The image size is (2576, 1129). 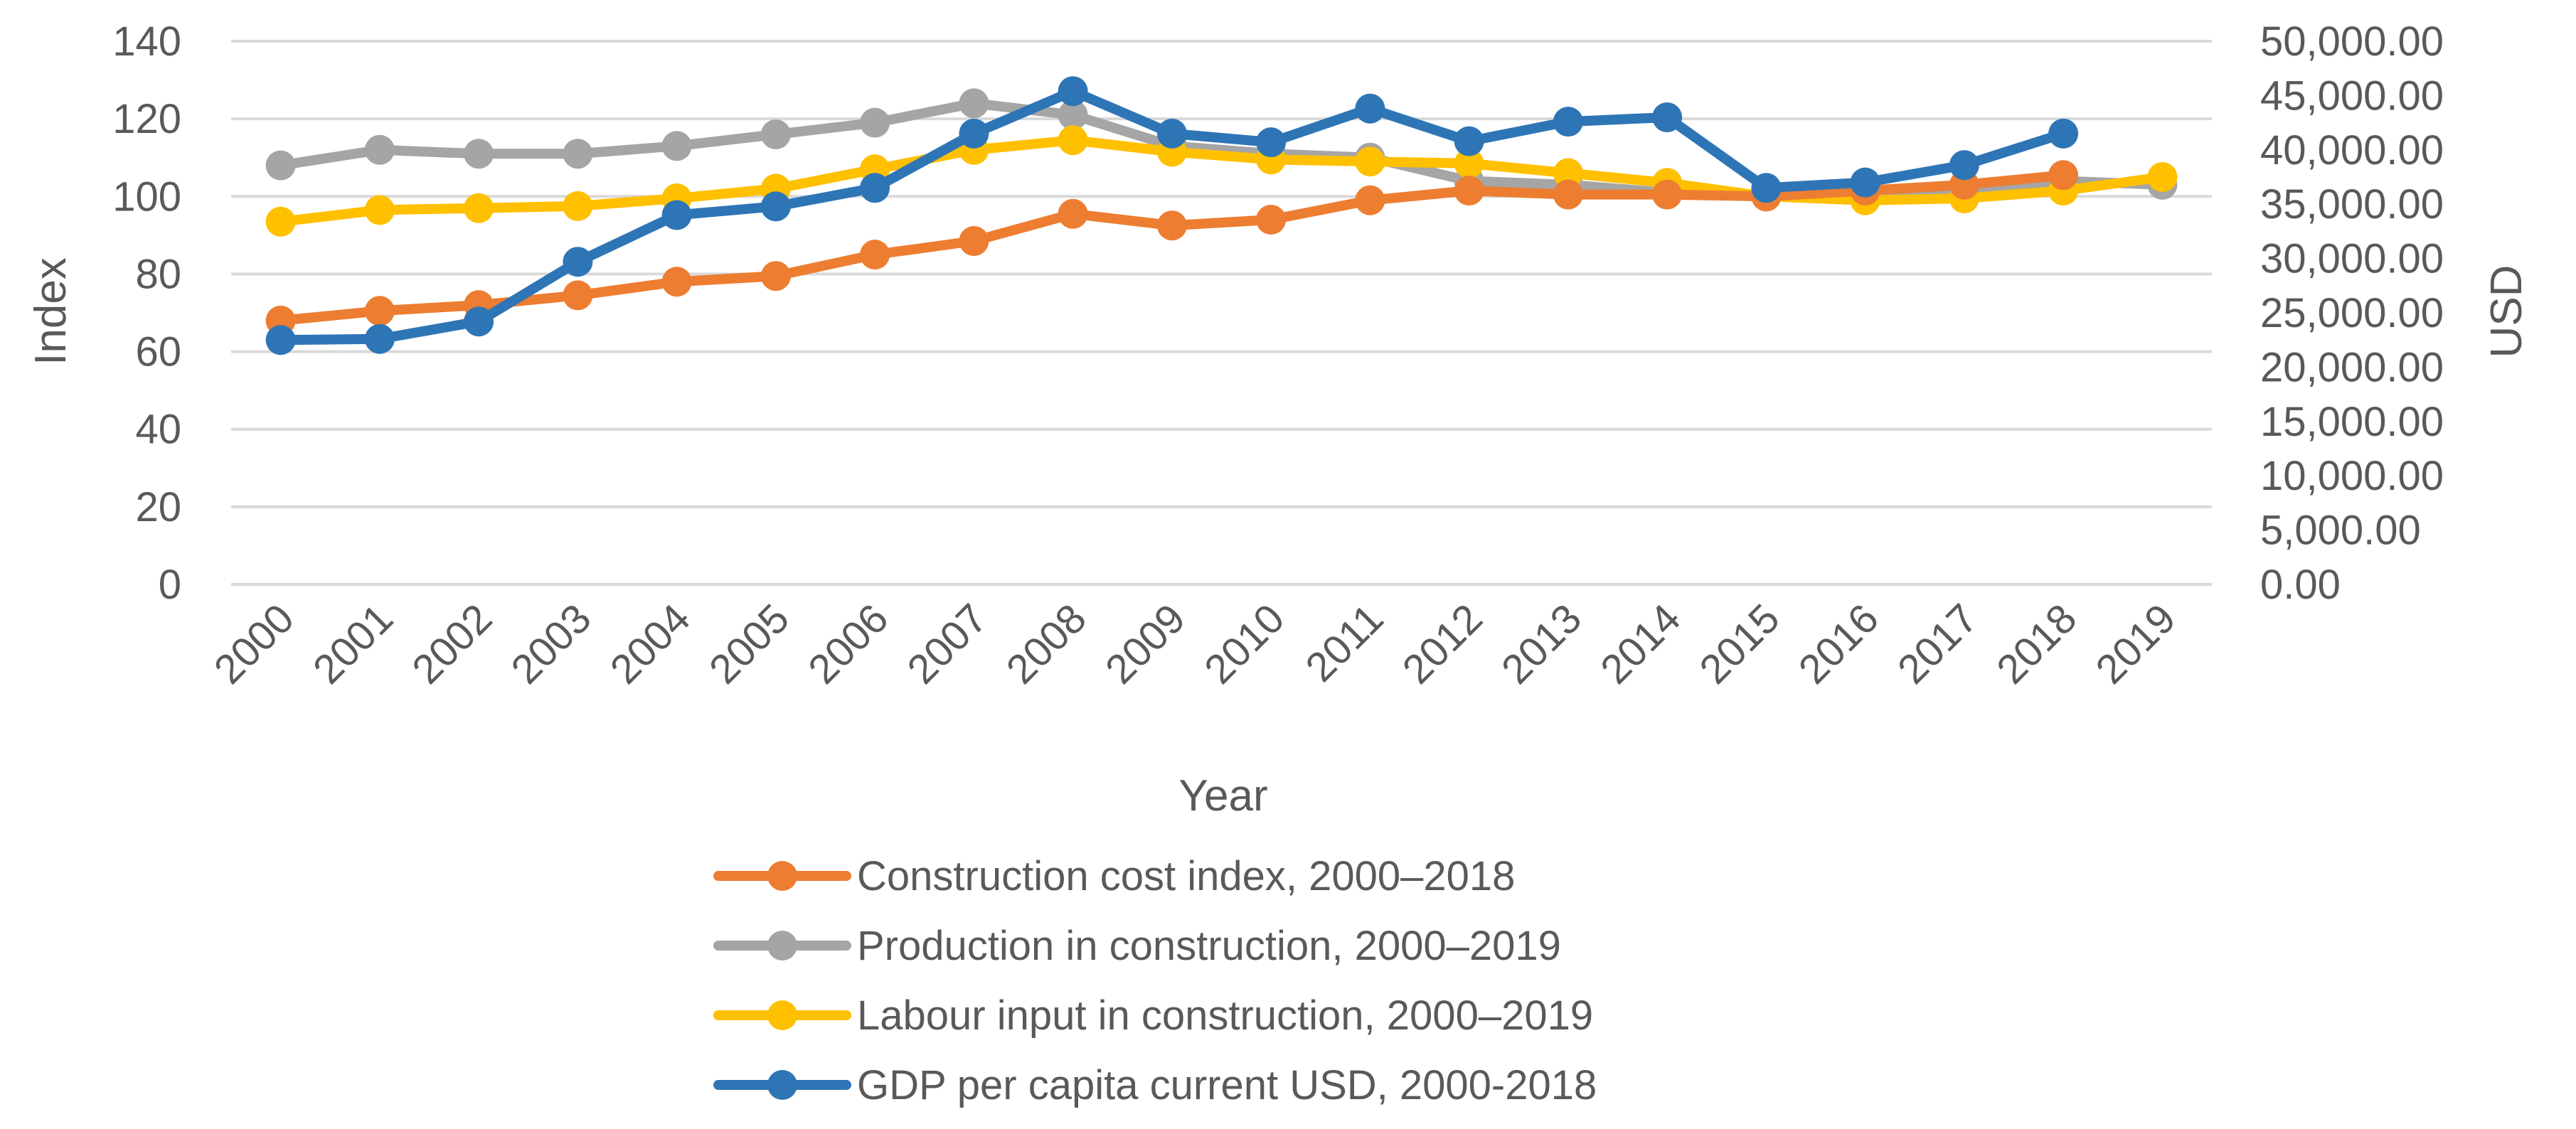 I want to click on x-tick-label: 2012, so click(x=1442, y=643).